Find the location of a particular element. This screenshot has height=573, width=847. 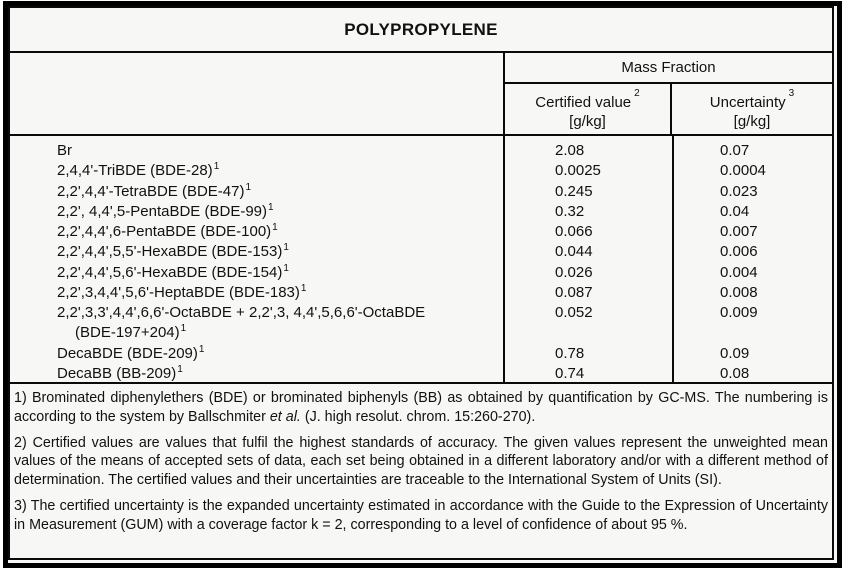

uncertainty-header: Uncertainty3 [g/kg] is located at coordinates (752, 109).